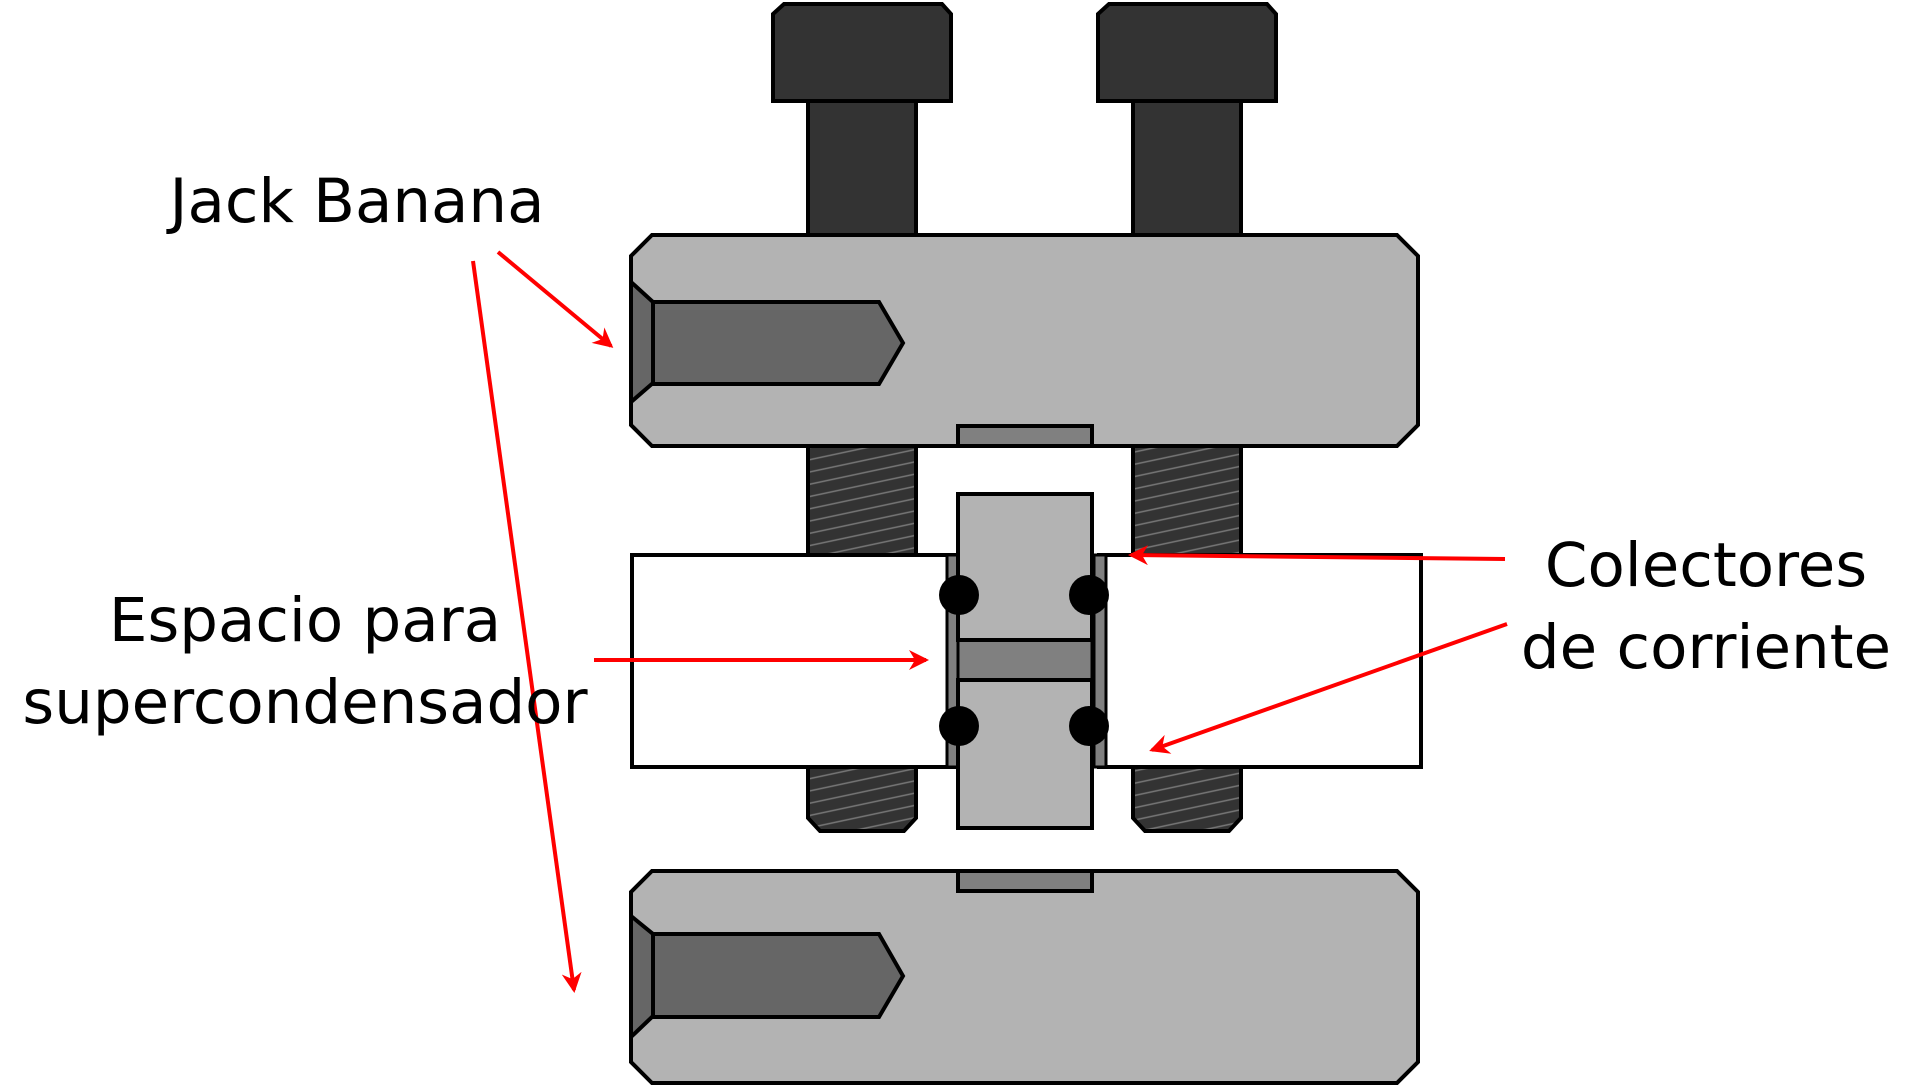 Image resolution: width=1906 pixels, height=1086 pixels. I want to click on bottom-jack-banana-socket, so click(642, 976).